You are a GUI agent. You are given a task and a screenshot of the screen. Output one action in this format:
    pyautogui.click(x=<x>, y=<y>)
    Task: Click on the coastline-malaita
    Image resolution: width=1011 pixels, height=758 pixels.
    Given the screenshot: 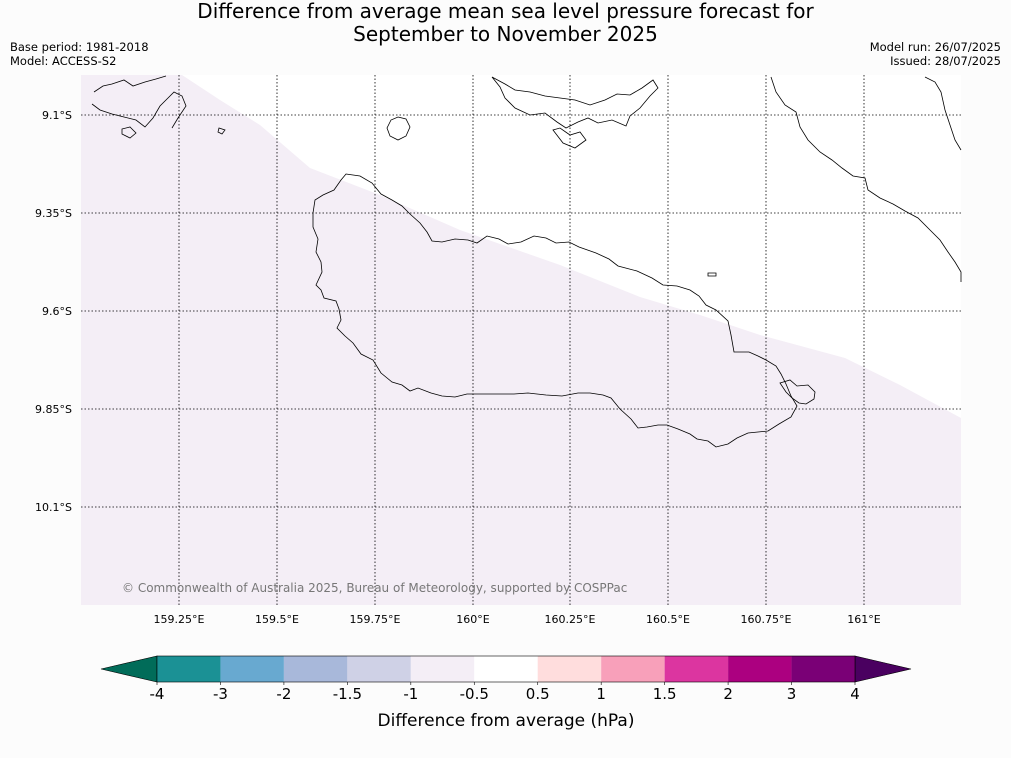 What is the action you would take?
    pyautogui.click(x=866, y=179)
    